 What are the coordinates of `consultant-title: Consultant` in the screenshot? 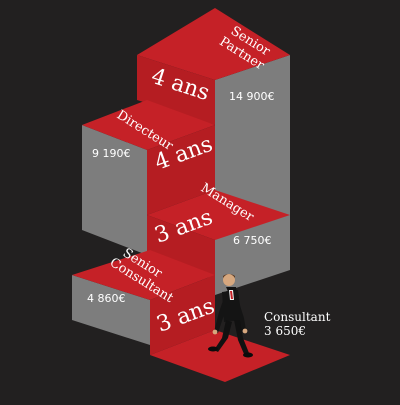 It's located at (297, 317).